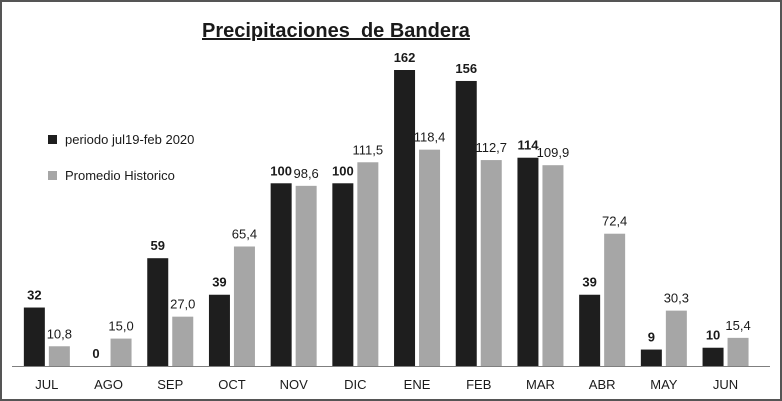 The width and height of the screenshot is (782, 401). What do you see at coordinates (466, 68) in the screenshot?
I see `data-label-series-1-feb: 156` at bounding box center [466, 68].